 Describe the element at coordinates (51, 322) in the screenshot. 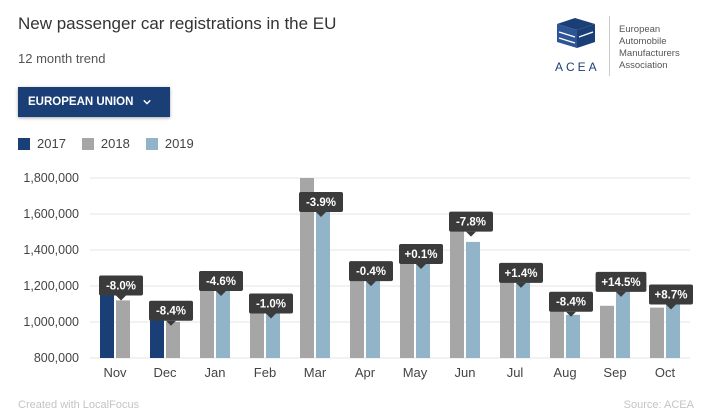

I see `y-tick-label: 1,000,000` at that location.